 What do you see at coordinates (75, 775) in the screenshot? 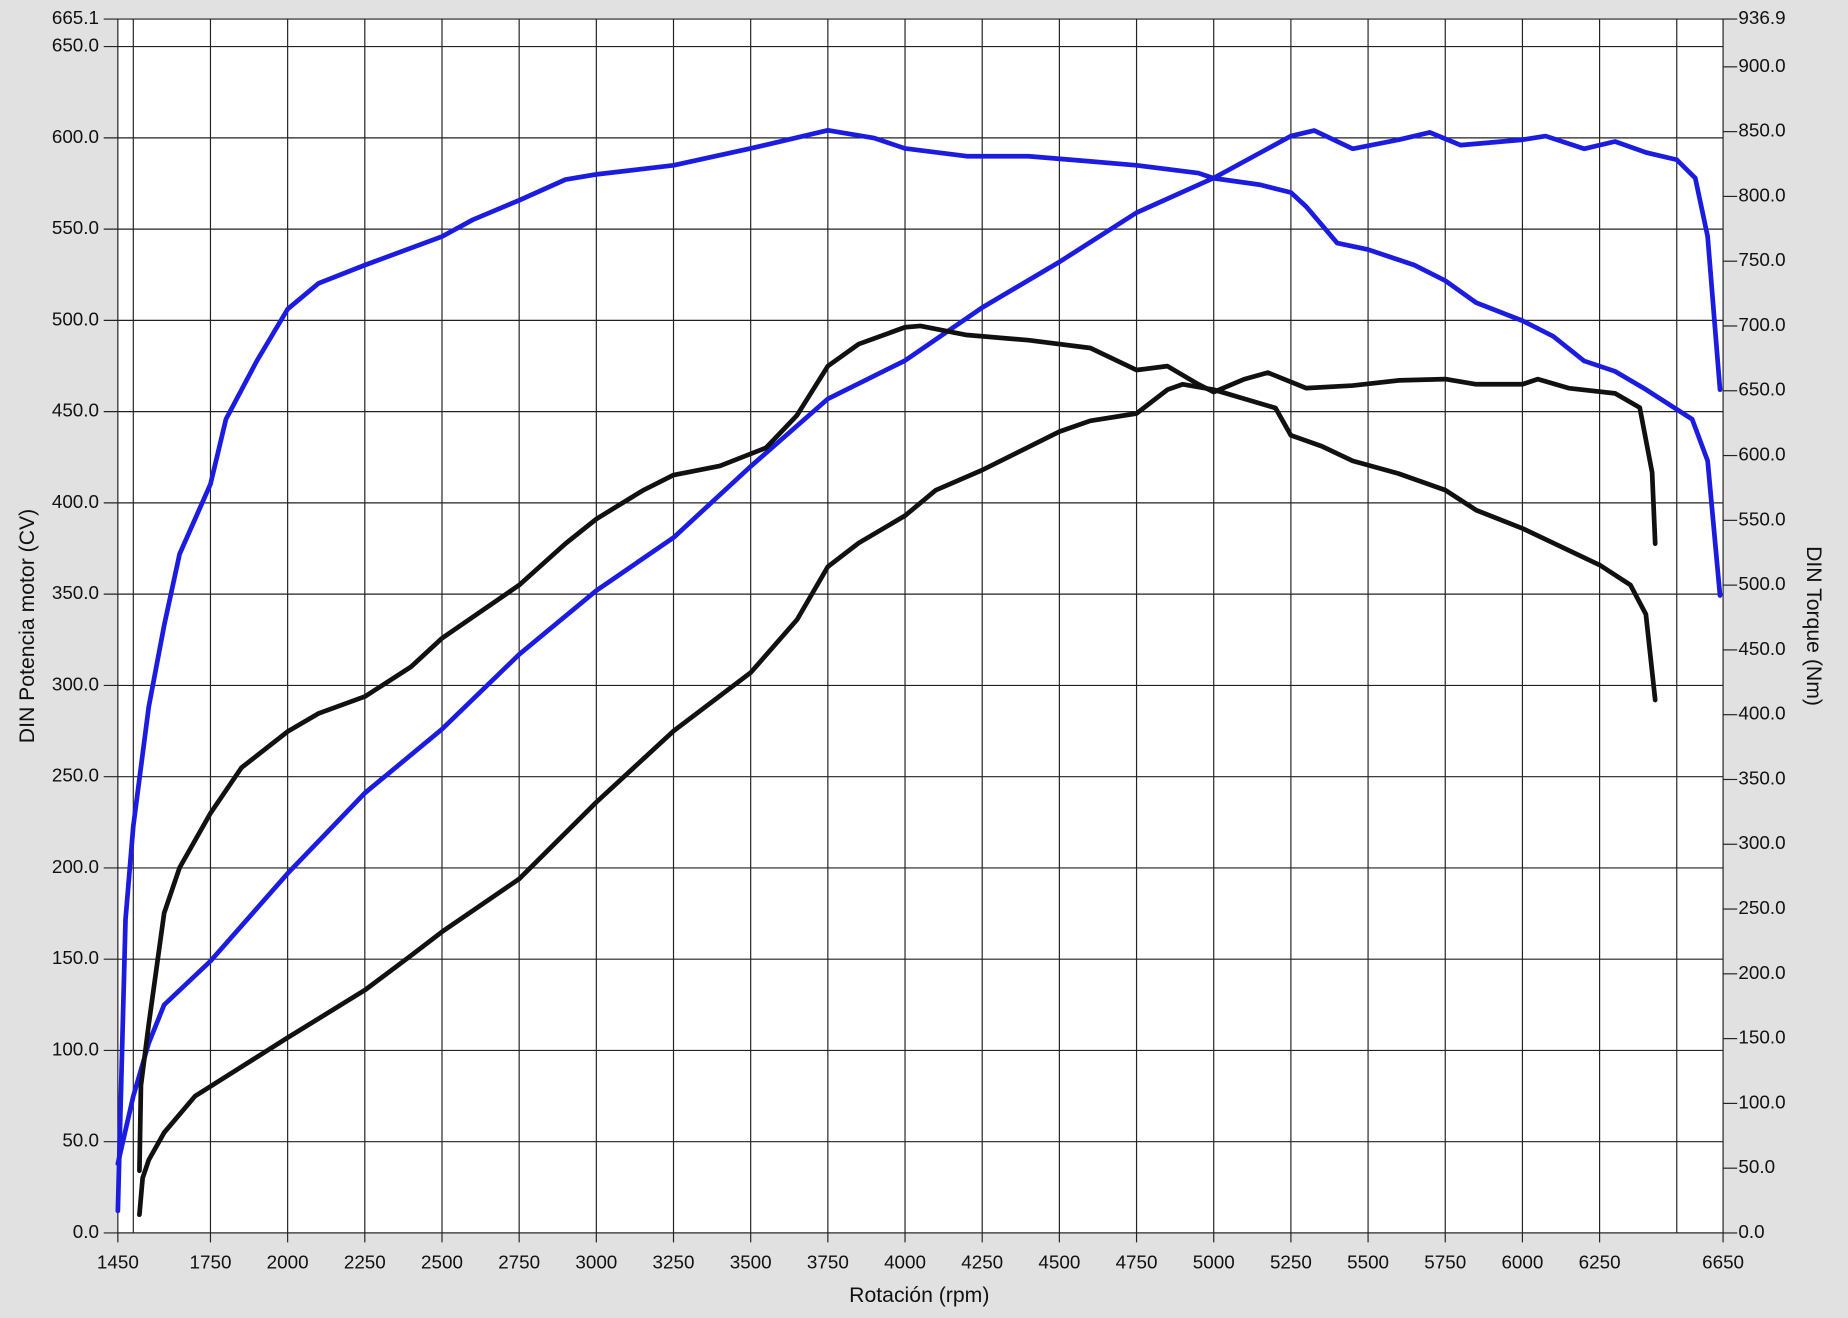
I see `y-tick-label: 250.0` at bounding box center [75, 775].